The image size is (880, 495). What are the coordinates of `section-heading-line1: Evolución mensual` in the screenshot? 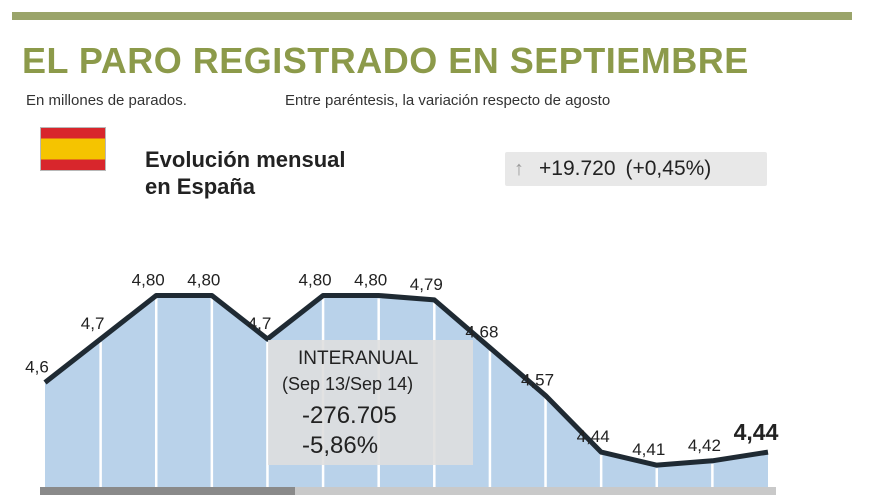 It's located at (245, 159).